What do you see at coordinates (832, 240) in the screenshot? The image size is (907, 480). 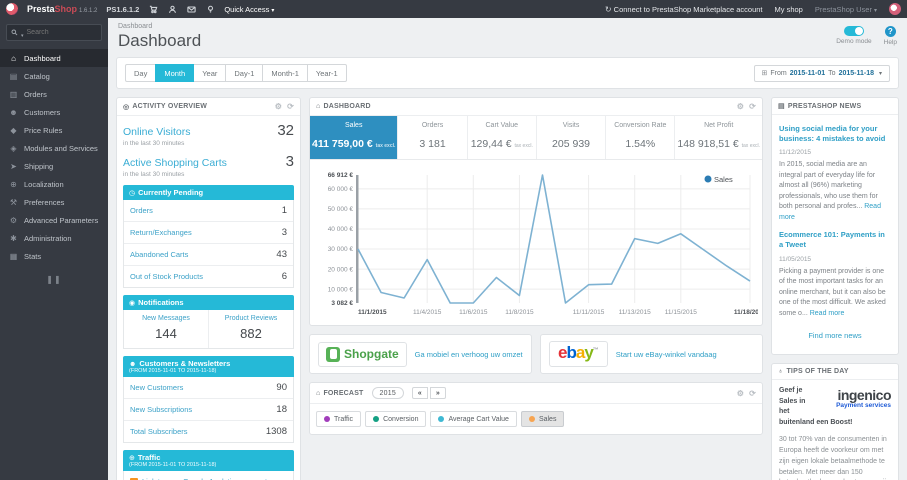 I see `news-article-title: Ecommerce 101: Payments in a Tweet` at bounding box center [832, 240].